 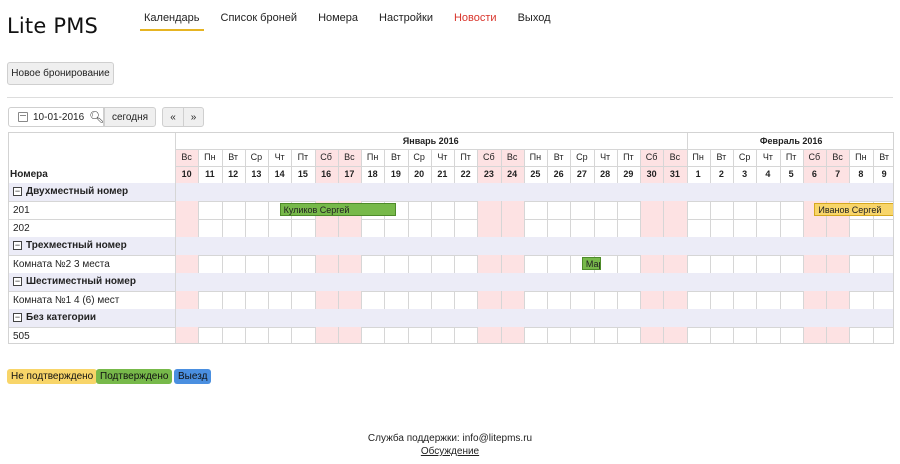 I want to click on today-button: сегодня, so click(x=130, y=117).